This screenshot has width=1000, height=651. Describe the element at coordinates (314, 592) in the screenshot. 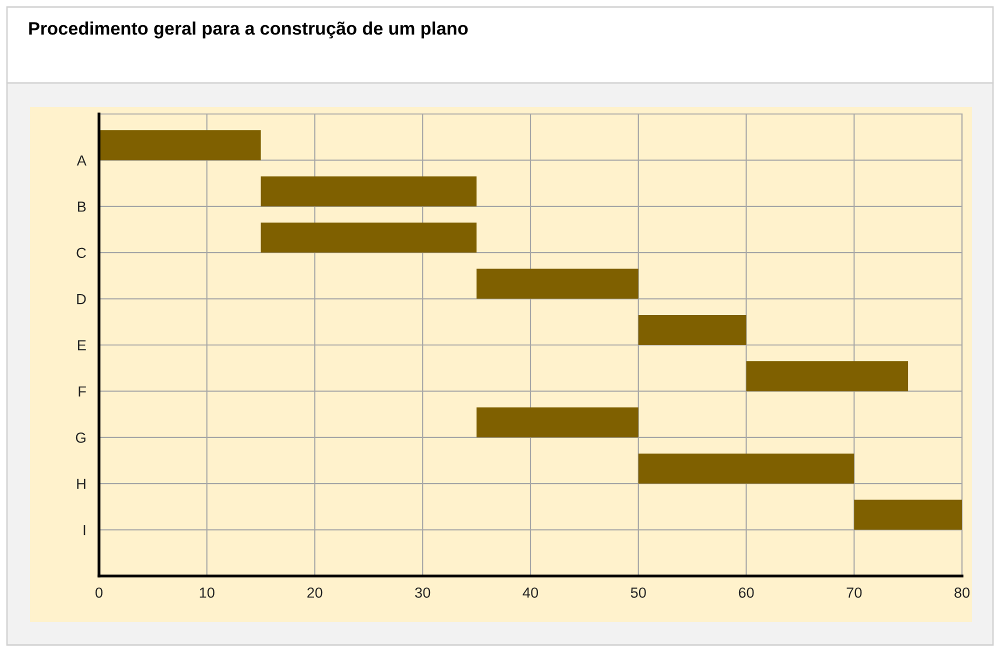

I see `x-tick-label: 20` at that location.